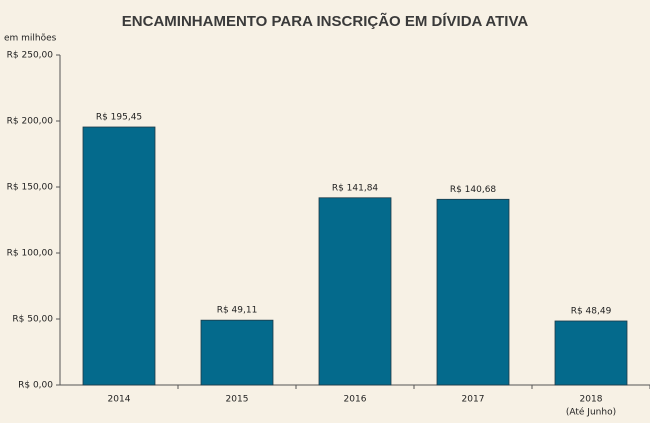 The height and width of the screenshot is (423, 650). What do you see at coordinates (237, 311) in the screenshot?
I see `value-label: R$ 49,11` at bounding box center [237, 311].